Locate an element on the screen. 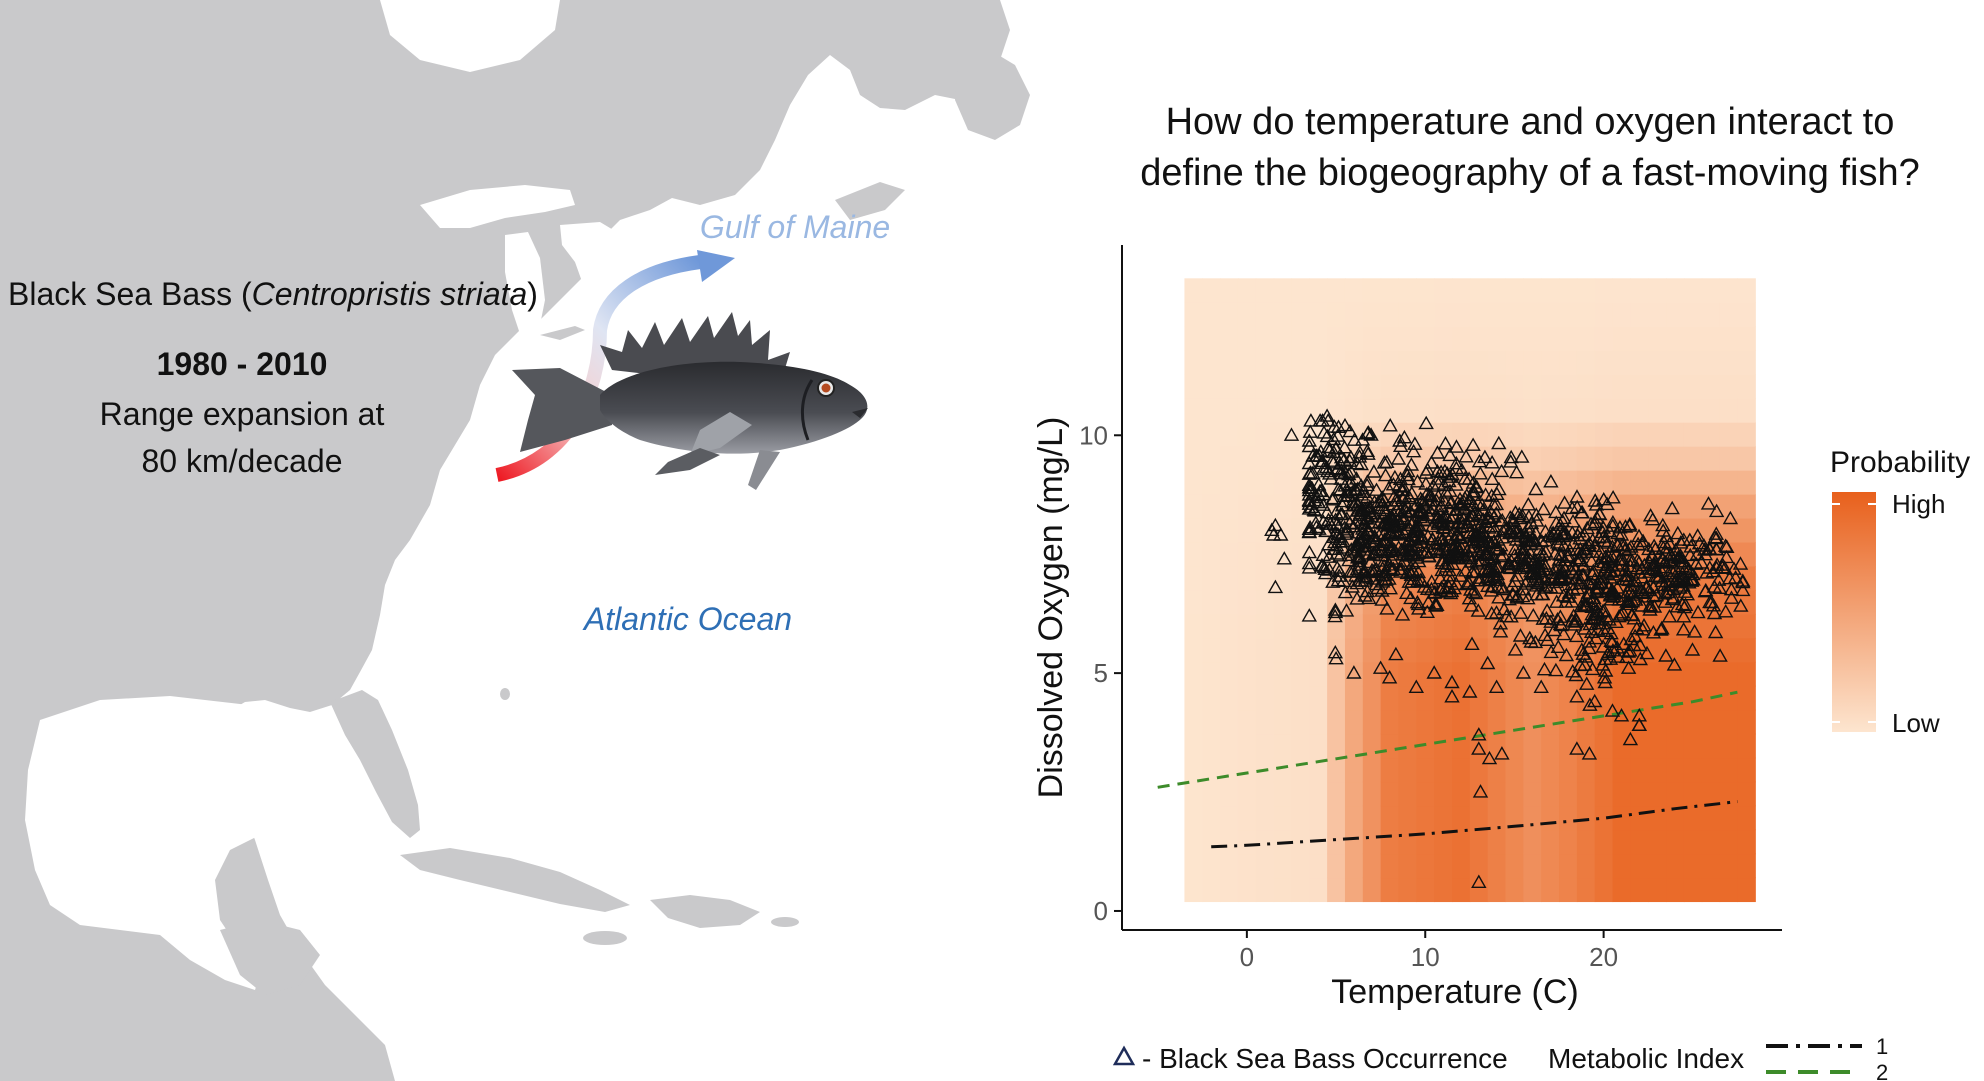 This screenshot has width=1984, height=1081. jamaica-land is located at coordinates (605, 938).